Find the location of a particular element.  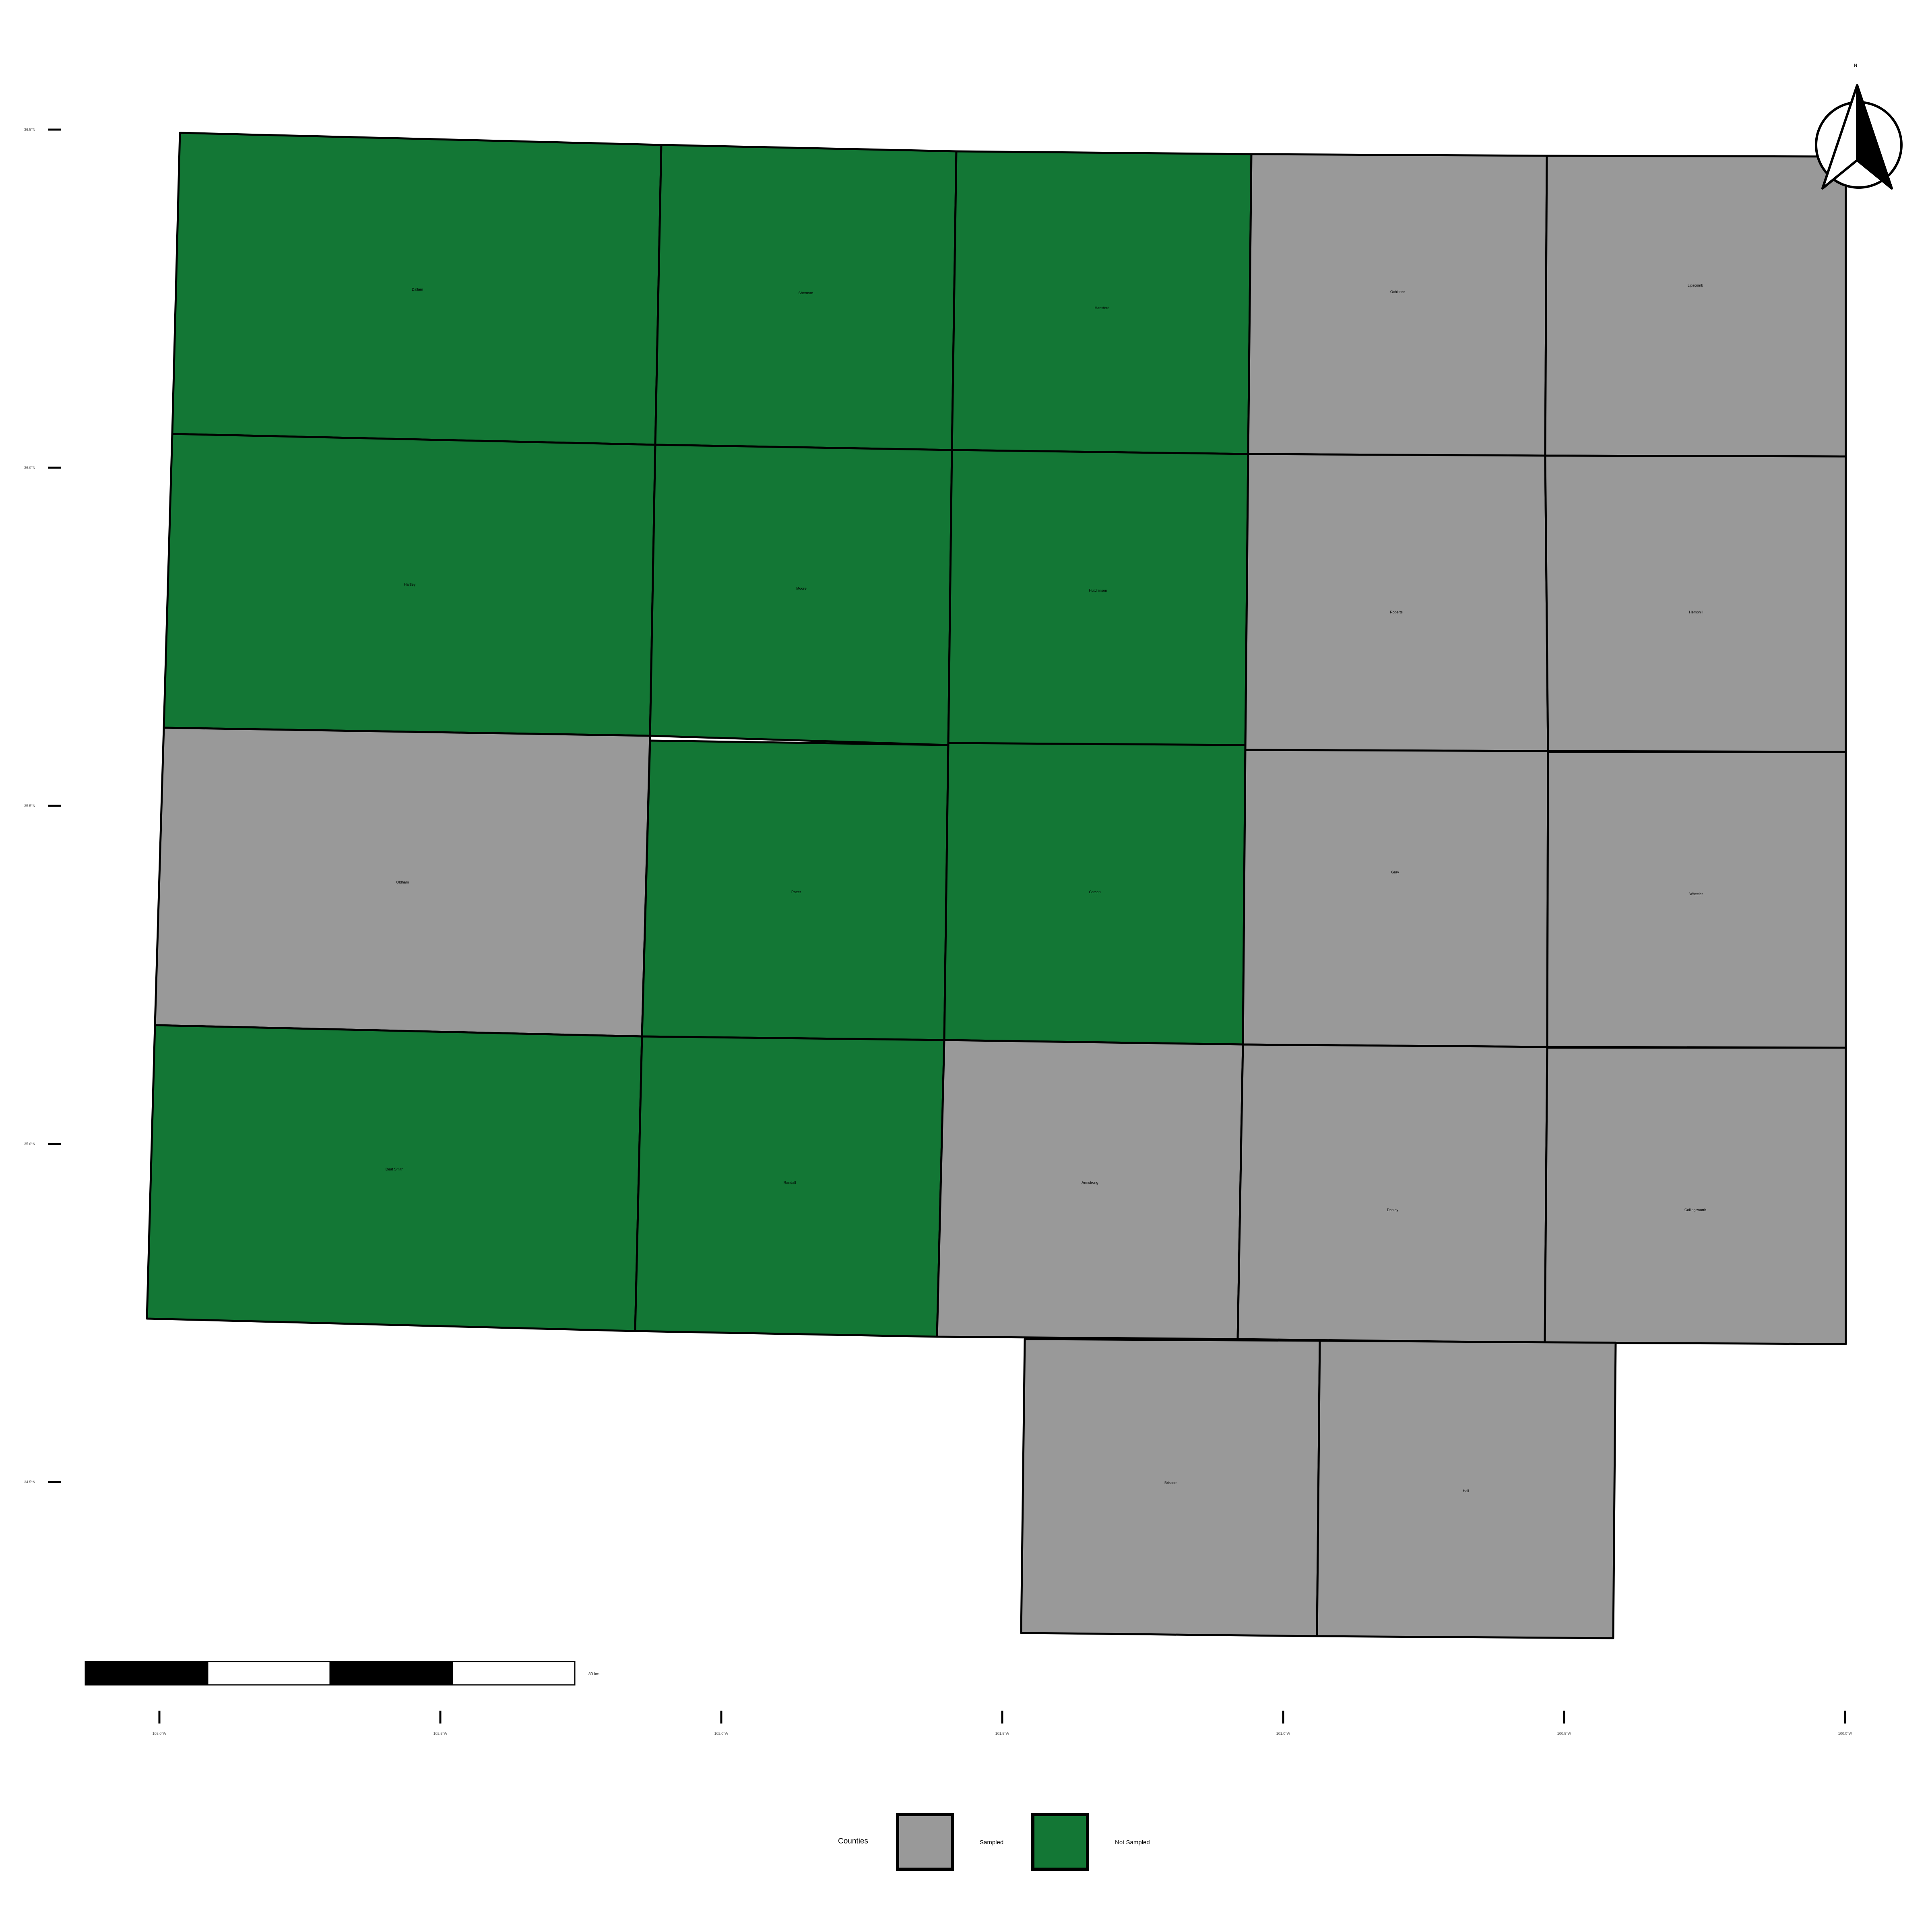

lat-label: 36.0°N is located at coordinates (29, 468).